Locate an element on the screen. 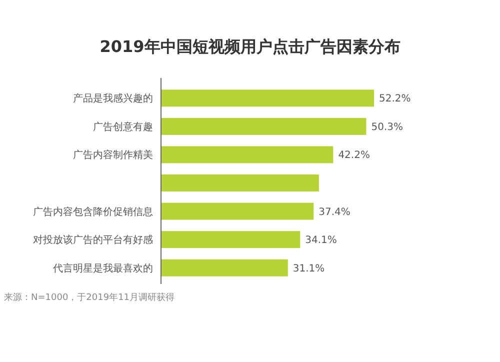 Image resolution: width=500 pixels, height=362 pixels. y-tick-label: 对投放该广告的平台有好感 is located at coordinates (93, 240).